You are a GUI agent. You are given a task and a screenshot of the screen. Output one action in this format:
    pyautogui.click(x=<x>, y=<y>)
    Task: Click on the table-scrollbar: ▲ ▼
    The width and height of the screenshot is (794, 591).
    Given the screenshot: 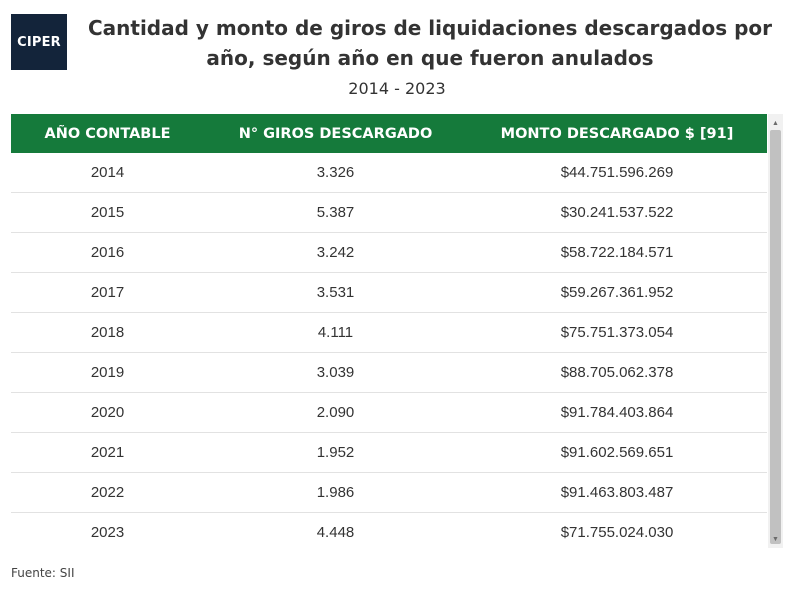 What is the action you would take?
    pyautogui.click(x=775, y=331)
    